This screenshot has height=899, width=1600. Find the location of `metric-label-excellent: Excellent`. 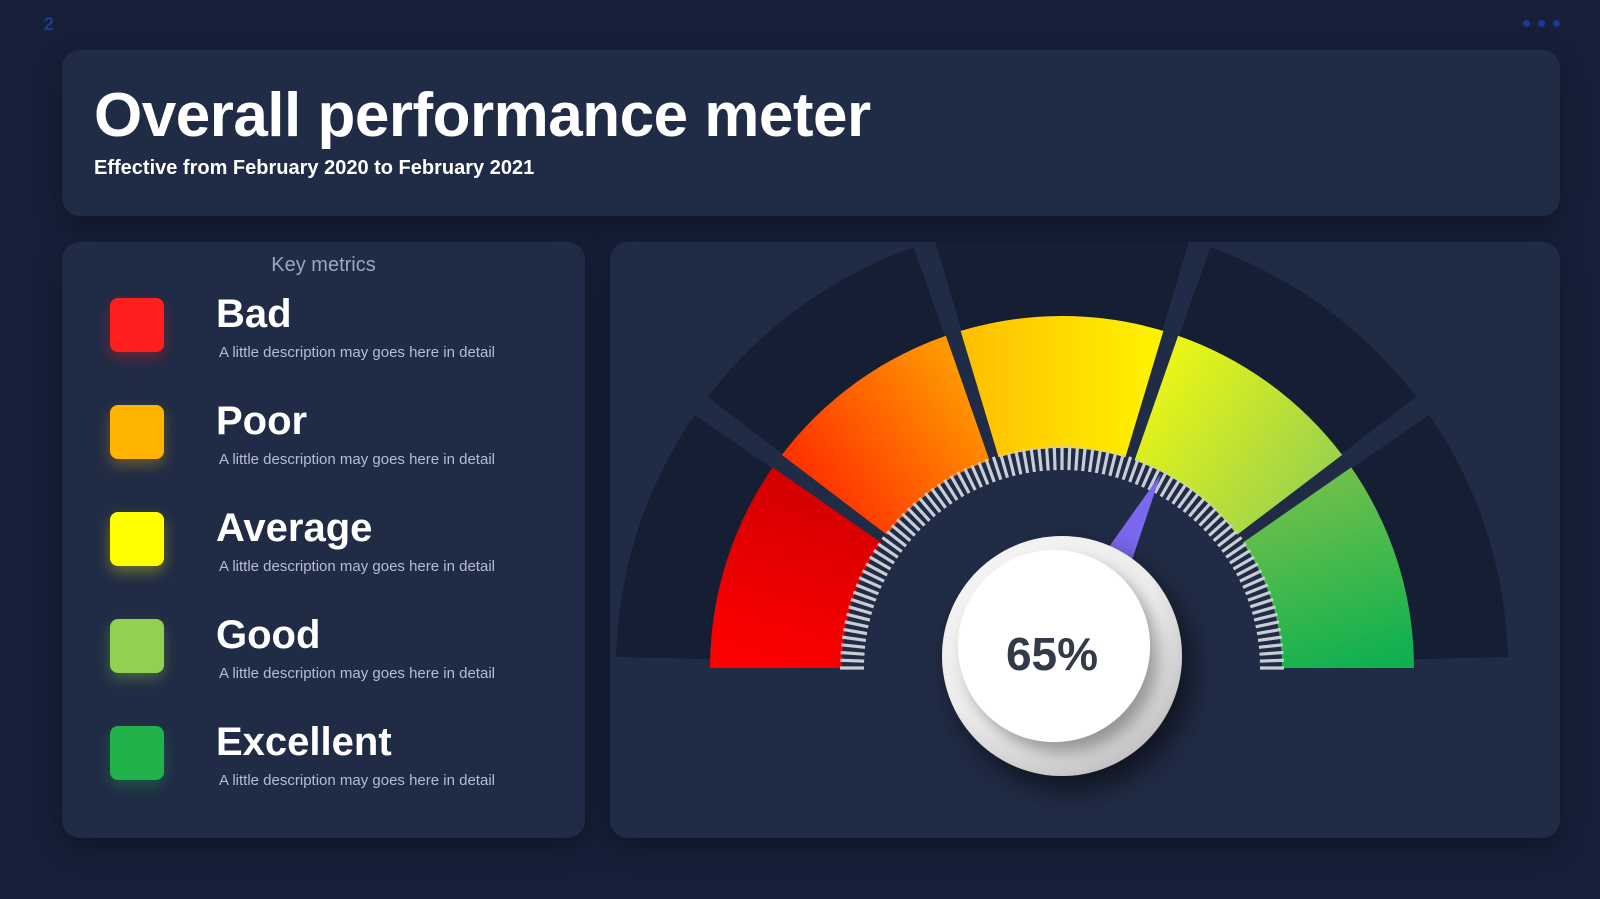

metric-label-excellent: Excellent is located at coordinates (304, 742).